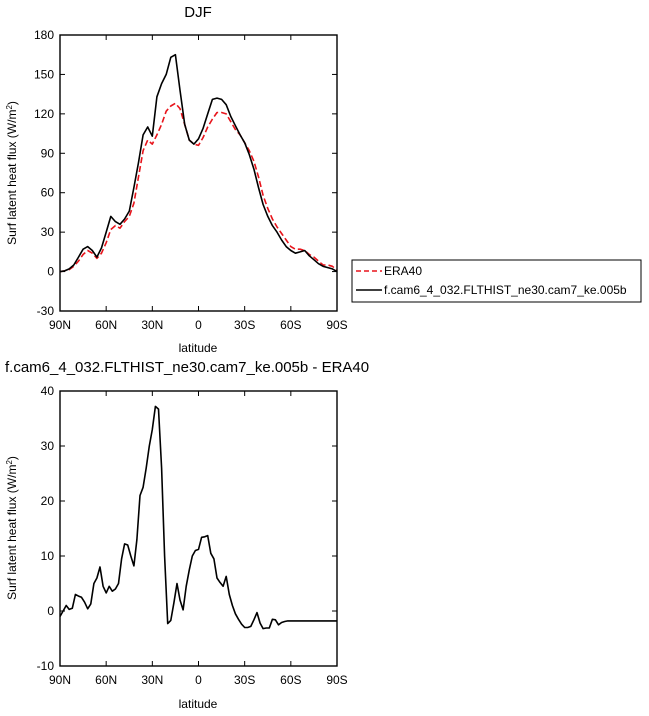 The width and height of the screenshot is (649, 716). I want to click on bottom-y-tick-label: 20, so click(48, 501).